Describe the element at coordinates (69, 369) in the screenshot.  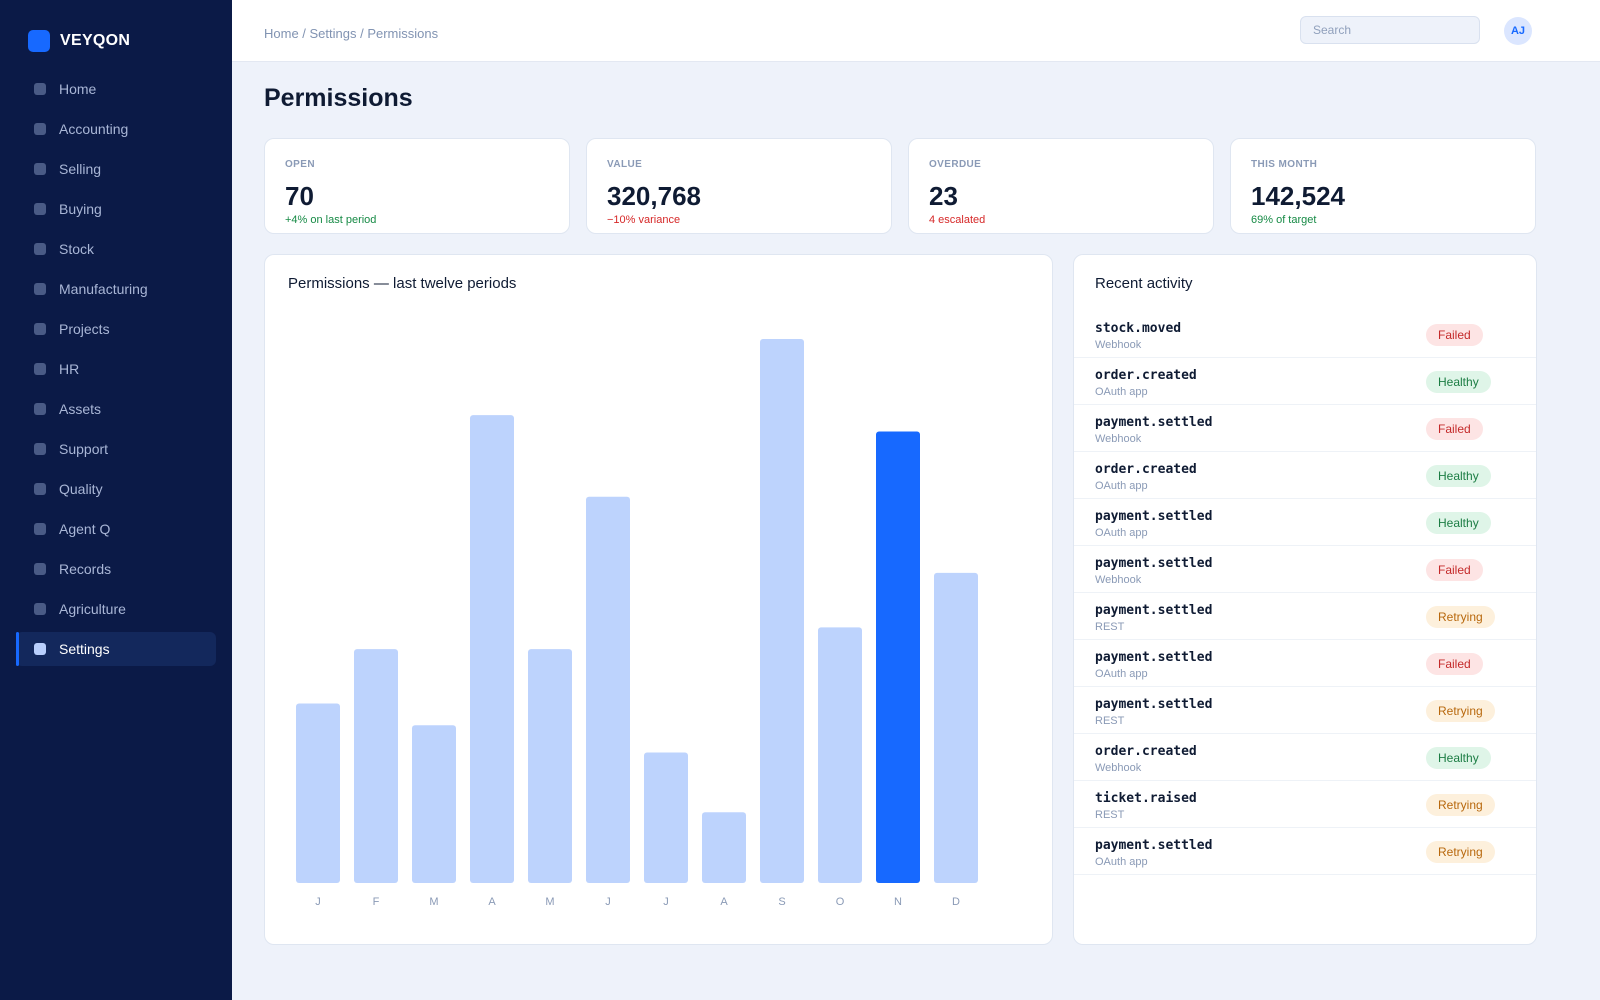
I see `sidebar-item-label: HR` at that location.